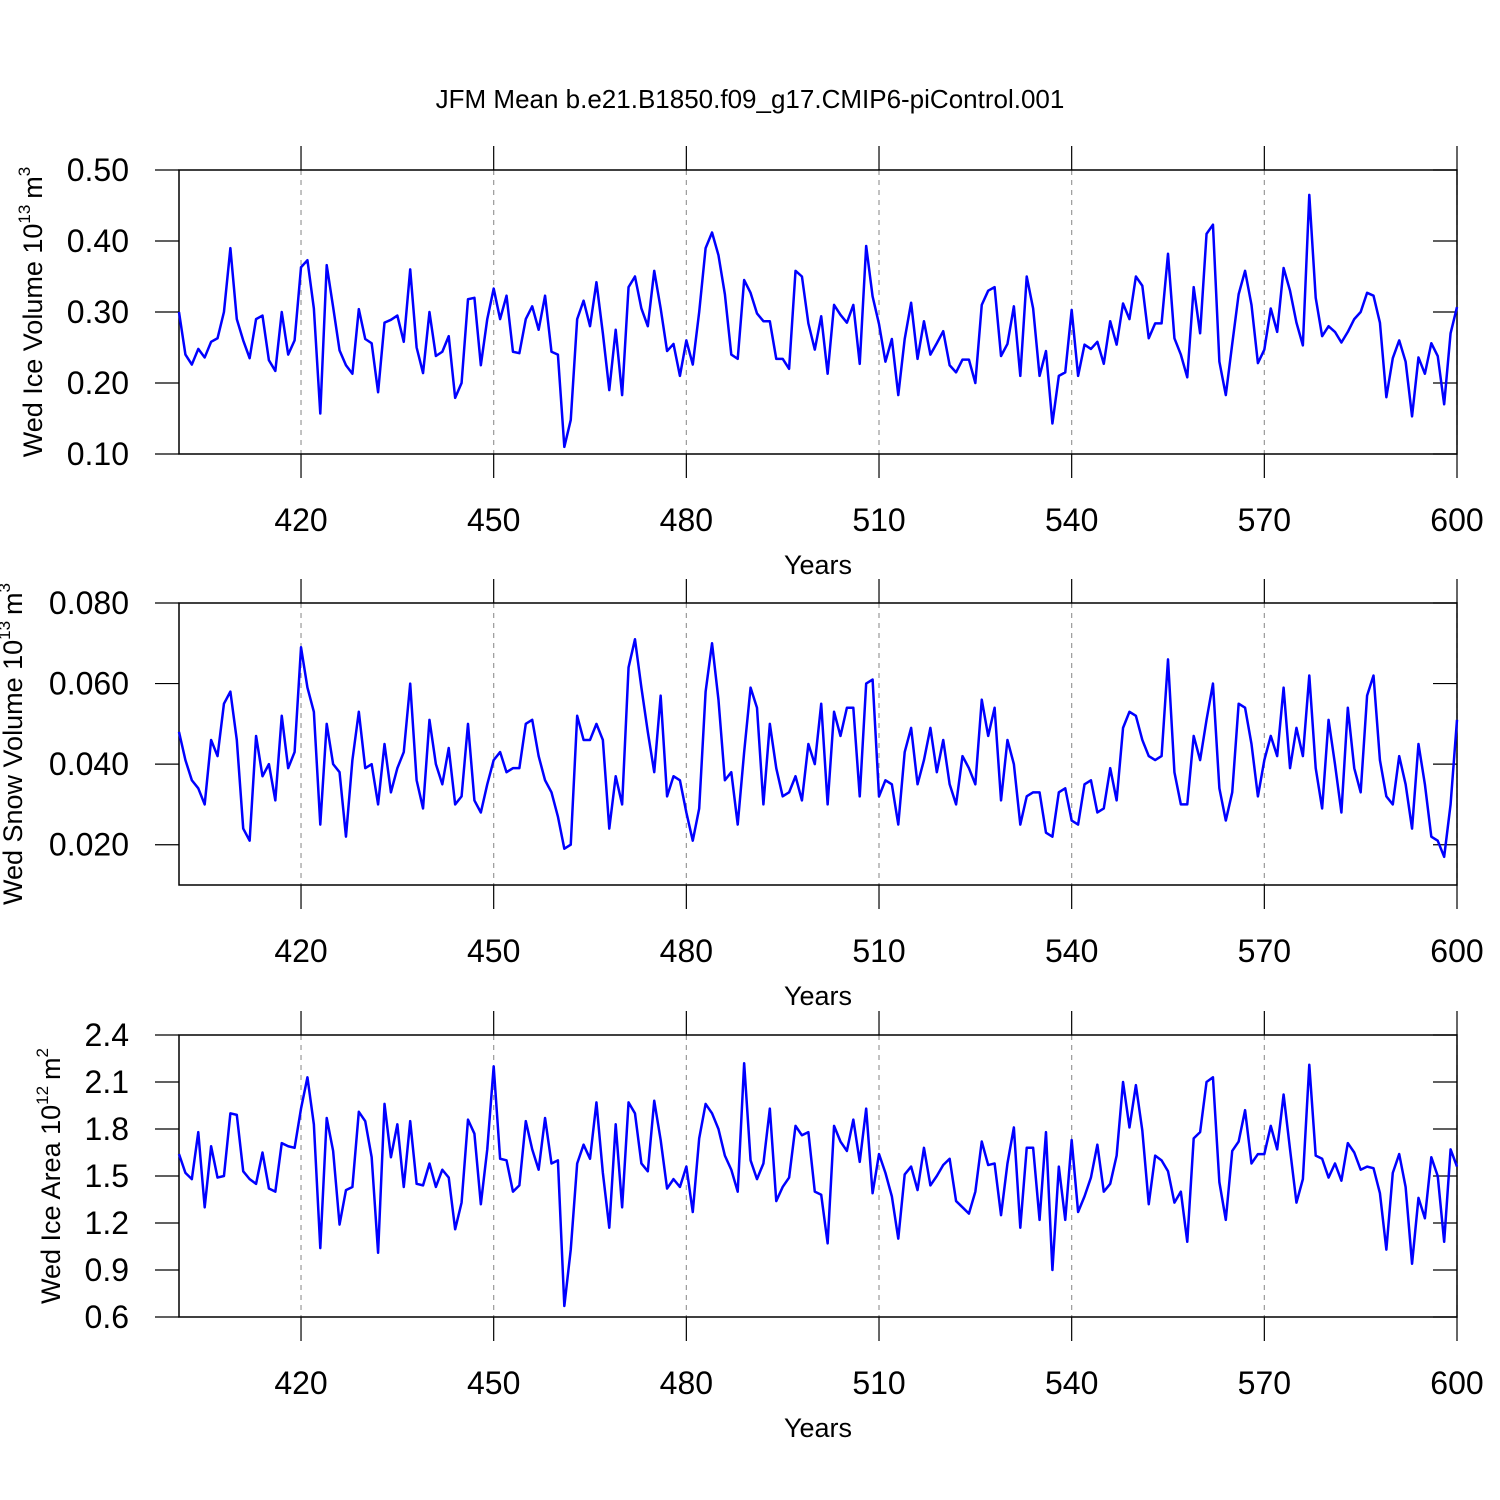  I want to click on y-label-exponent: 12, so click(42, 1095).